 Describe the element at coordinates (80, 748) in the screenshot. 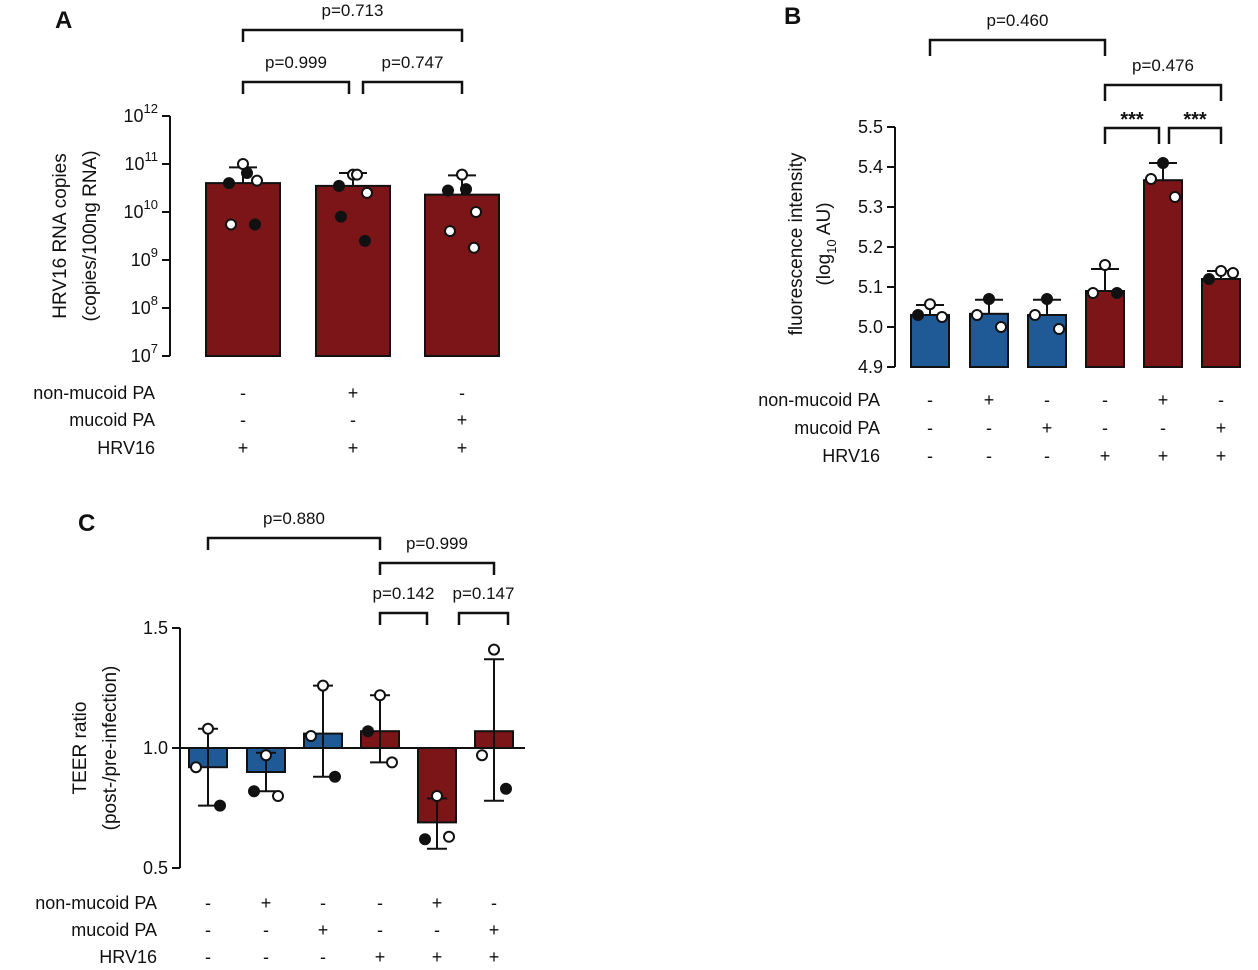

I see `y-axis-label: TEER ratio` at that location.